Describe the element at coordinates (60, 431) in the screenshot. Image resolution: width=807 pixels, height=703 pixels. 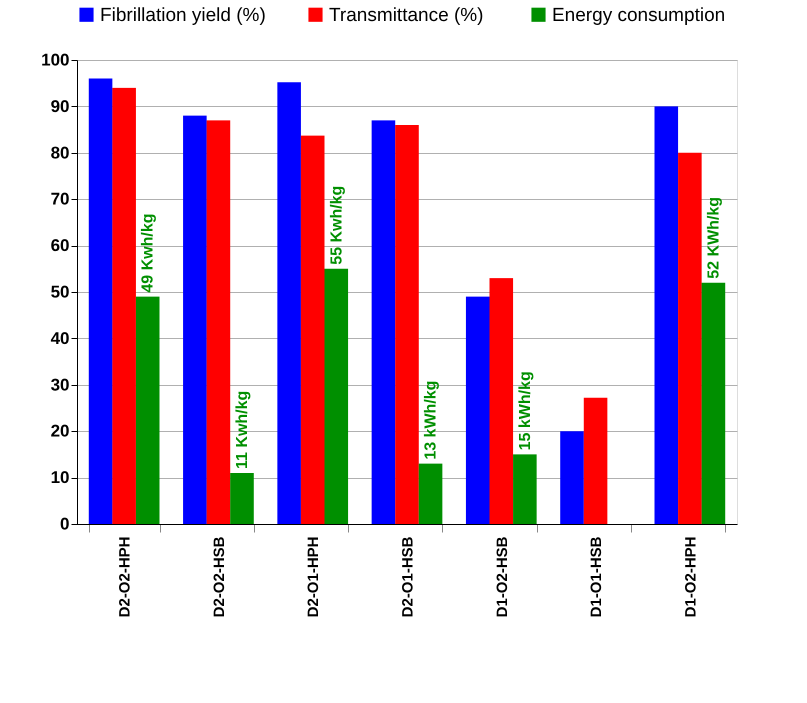
I see `y-tick-label: 20` at that location.